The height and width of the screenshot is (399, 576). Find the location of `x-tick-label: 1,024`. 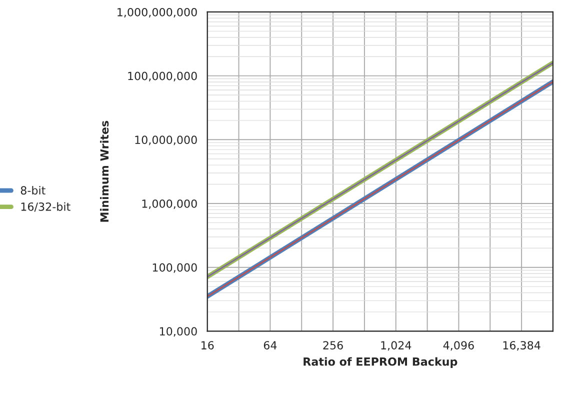

x-tick-label: 1,024 is located at coordinates (396, 346).